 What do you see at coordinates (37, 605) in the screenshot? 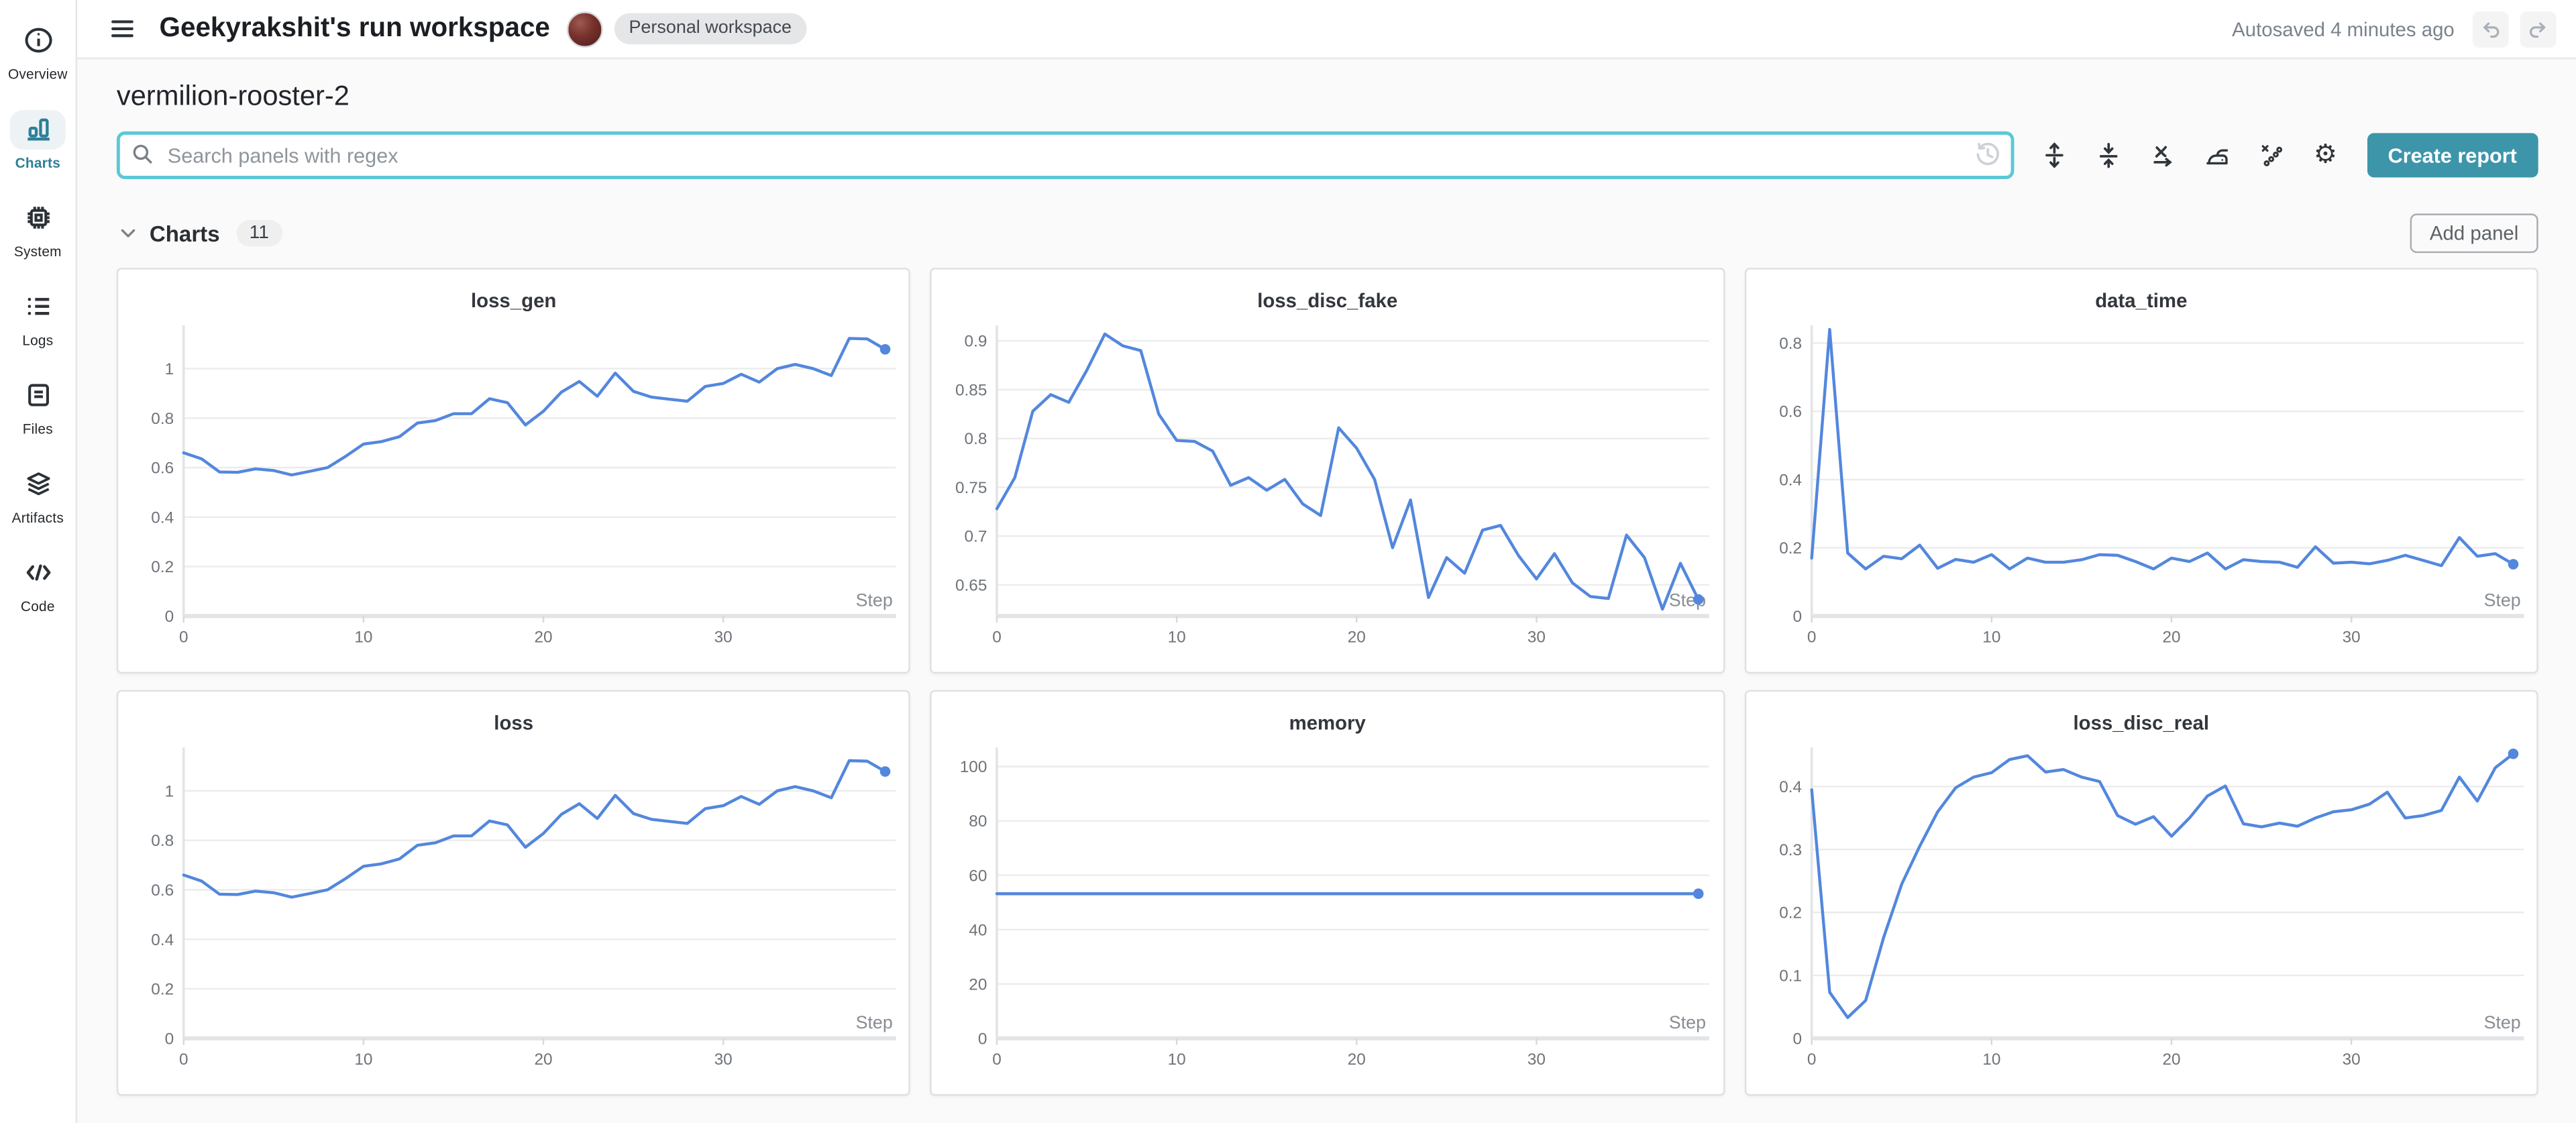
I see `sidebar-item-label: Code` at bounding box center [37, 605].